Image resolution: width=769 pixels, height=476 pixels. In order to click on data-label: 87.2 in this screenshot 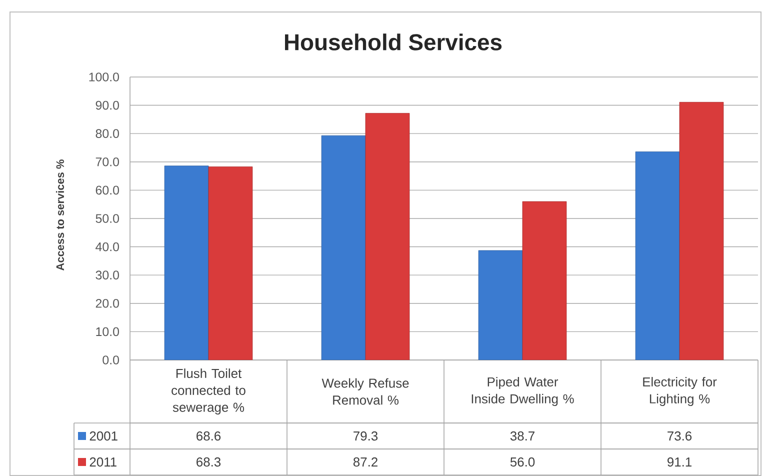, I will do `click(365, 462)`.